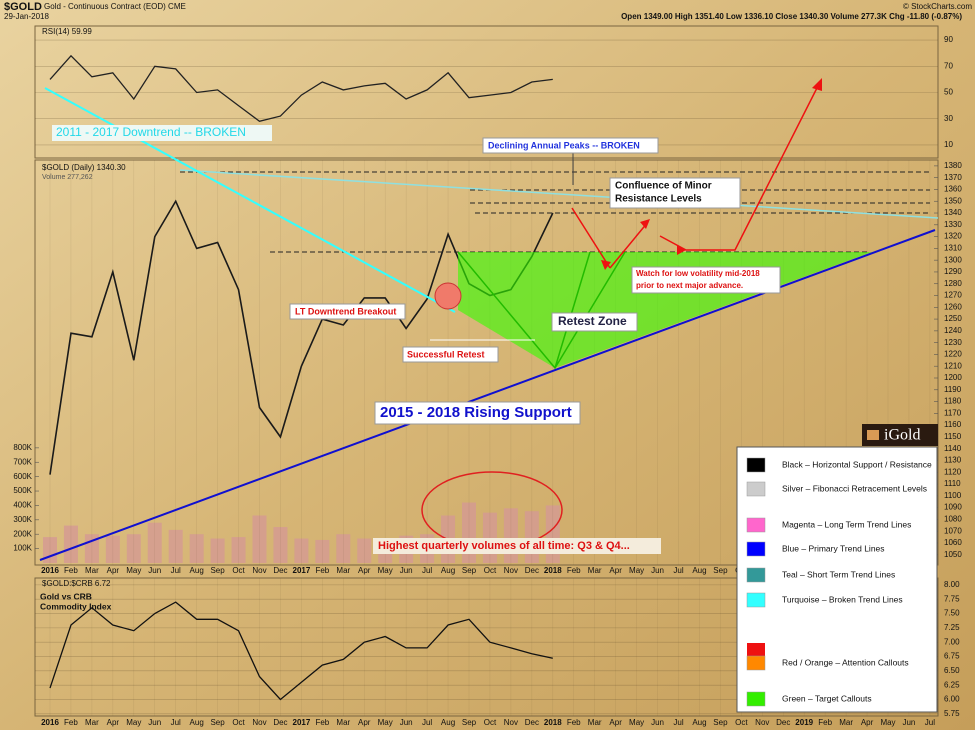 The width and height of the screenshot is (975, 730). What do you see at coordinates (953, 460) in the screenshot?
I see `y-tick-label: 1130` at bounding box center [953, 460].